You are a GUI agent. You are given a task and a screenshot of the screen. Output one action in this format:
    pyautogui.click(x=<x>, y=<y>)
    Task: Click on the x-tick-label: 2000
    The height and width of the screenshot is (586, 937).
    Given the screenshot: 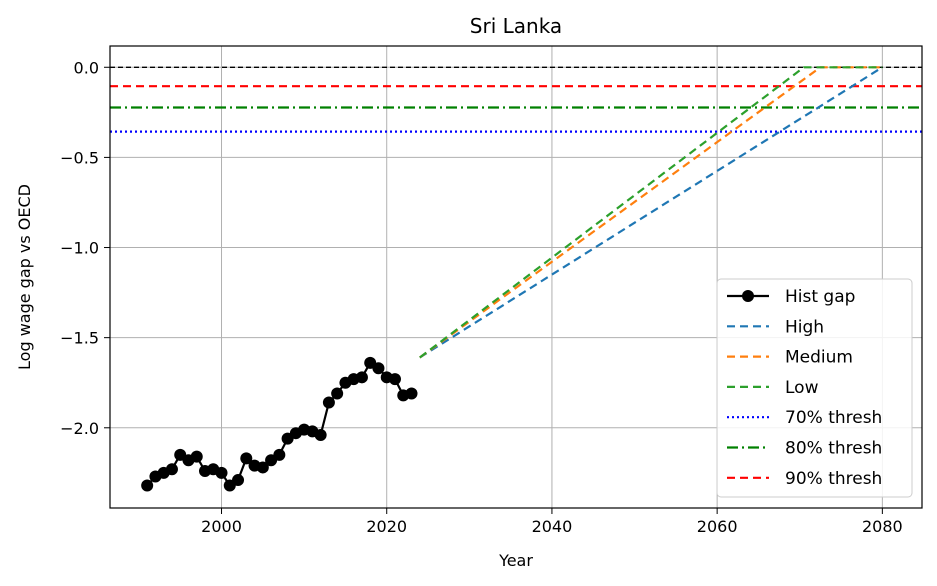 What is the action you would take?
    pyautogui.click(x=221, y=526)
    